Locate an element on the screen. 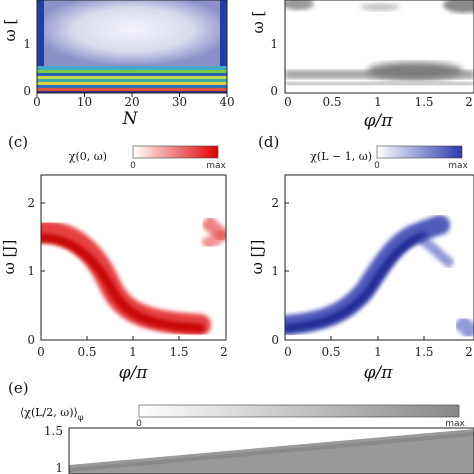  panel-b-heatmap is located at coordinates (379, 42).